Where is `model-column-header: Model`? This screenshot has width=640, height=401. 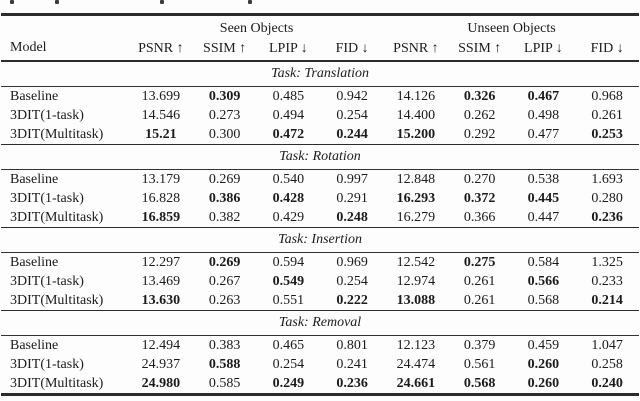 model-column-header: Model is located at coordinates (65, 38).